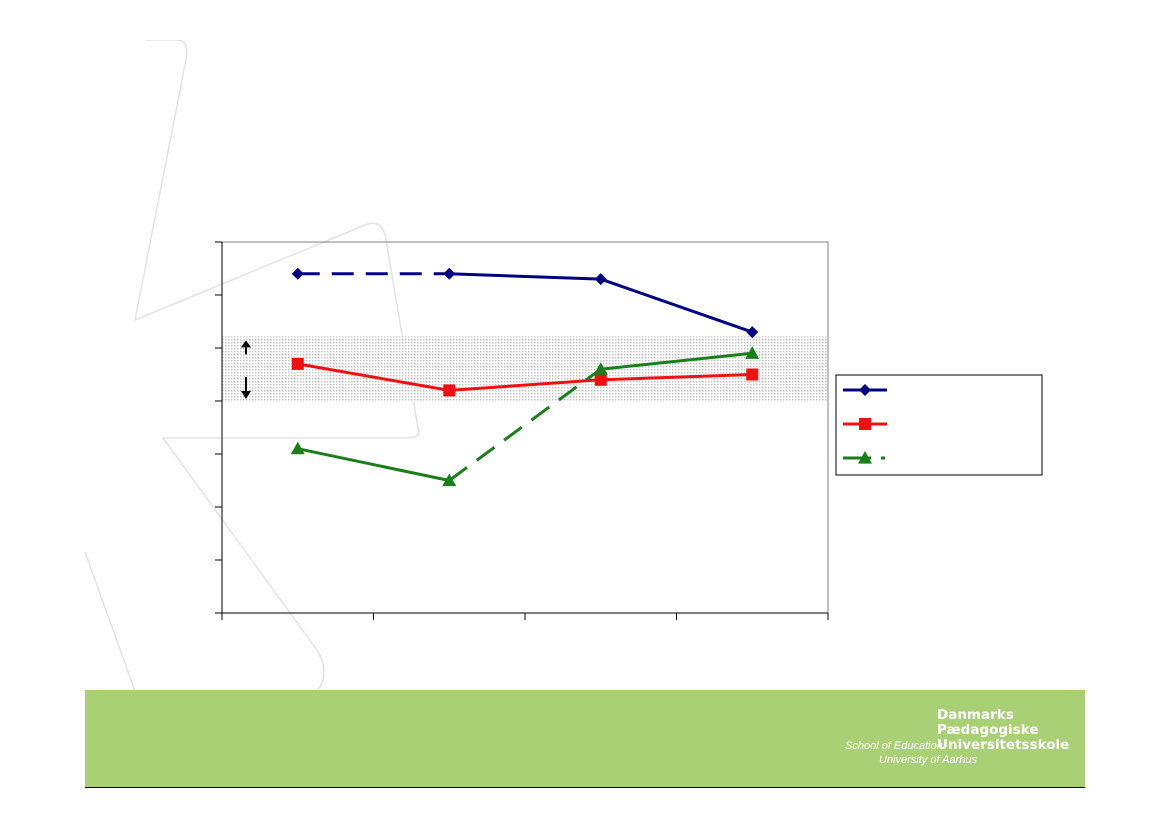 This screenshot has height=827, width=1169. Describe the element at coordinates (928, 760) in the screenshot. I see `logo-english-subname: University of Aarhus` at that location.